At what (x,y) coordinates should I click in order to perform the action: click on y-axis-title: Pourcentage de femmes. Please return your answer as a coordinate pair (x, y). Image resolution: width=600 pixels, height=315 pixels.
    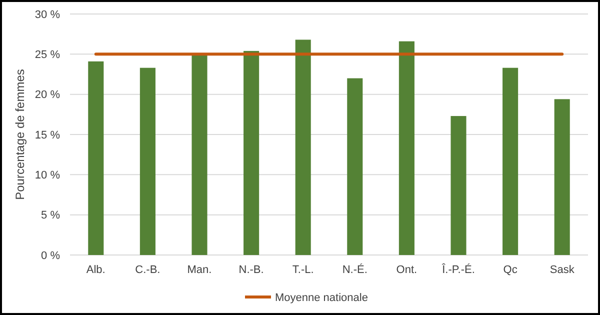
    Looking at the image, I should click on (20, 134).